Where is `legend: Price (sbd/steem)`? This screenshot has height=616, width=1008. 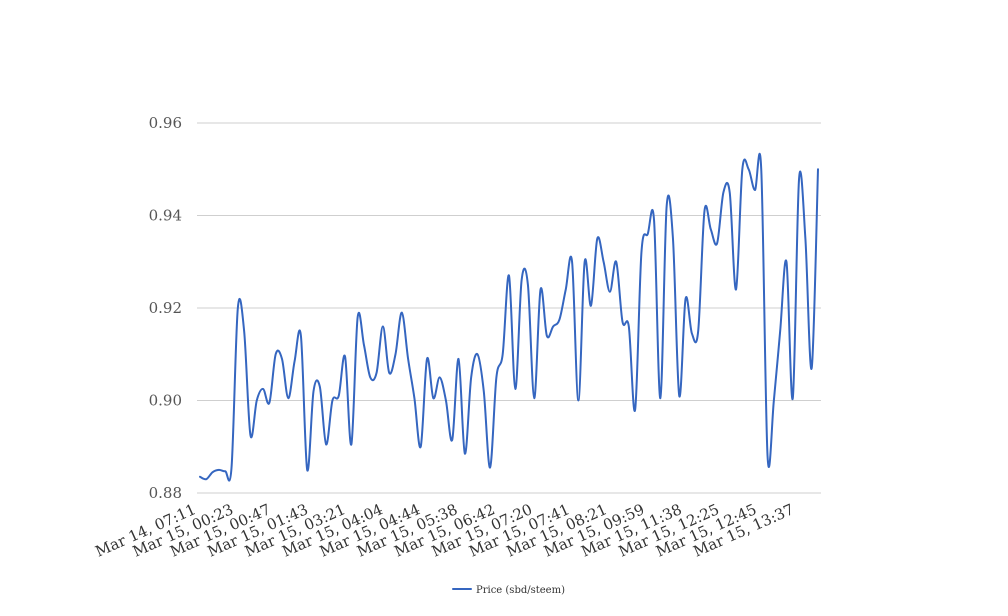 legend: Price (sbd/steem) is located at coordinates (508, 590).